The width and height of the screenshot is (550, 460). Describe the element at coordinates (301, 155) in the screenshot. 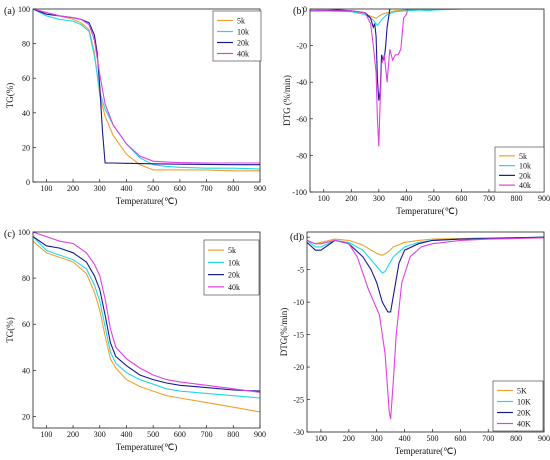

I see `y-tick-label: -80` at that location.